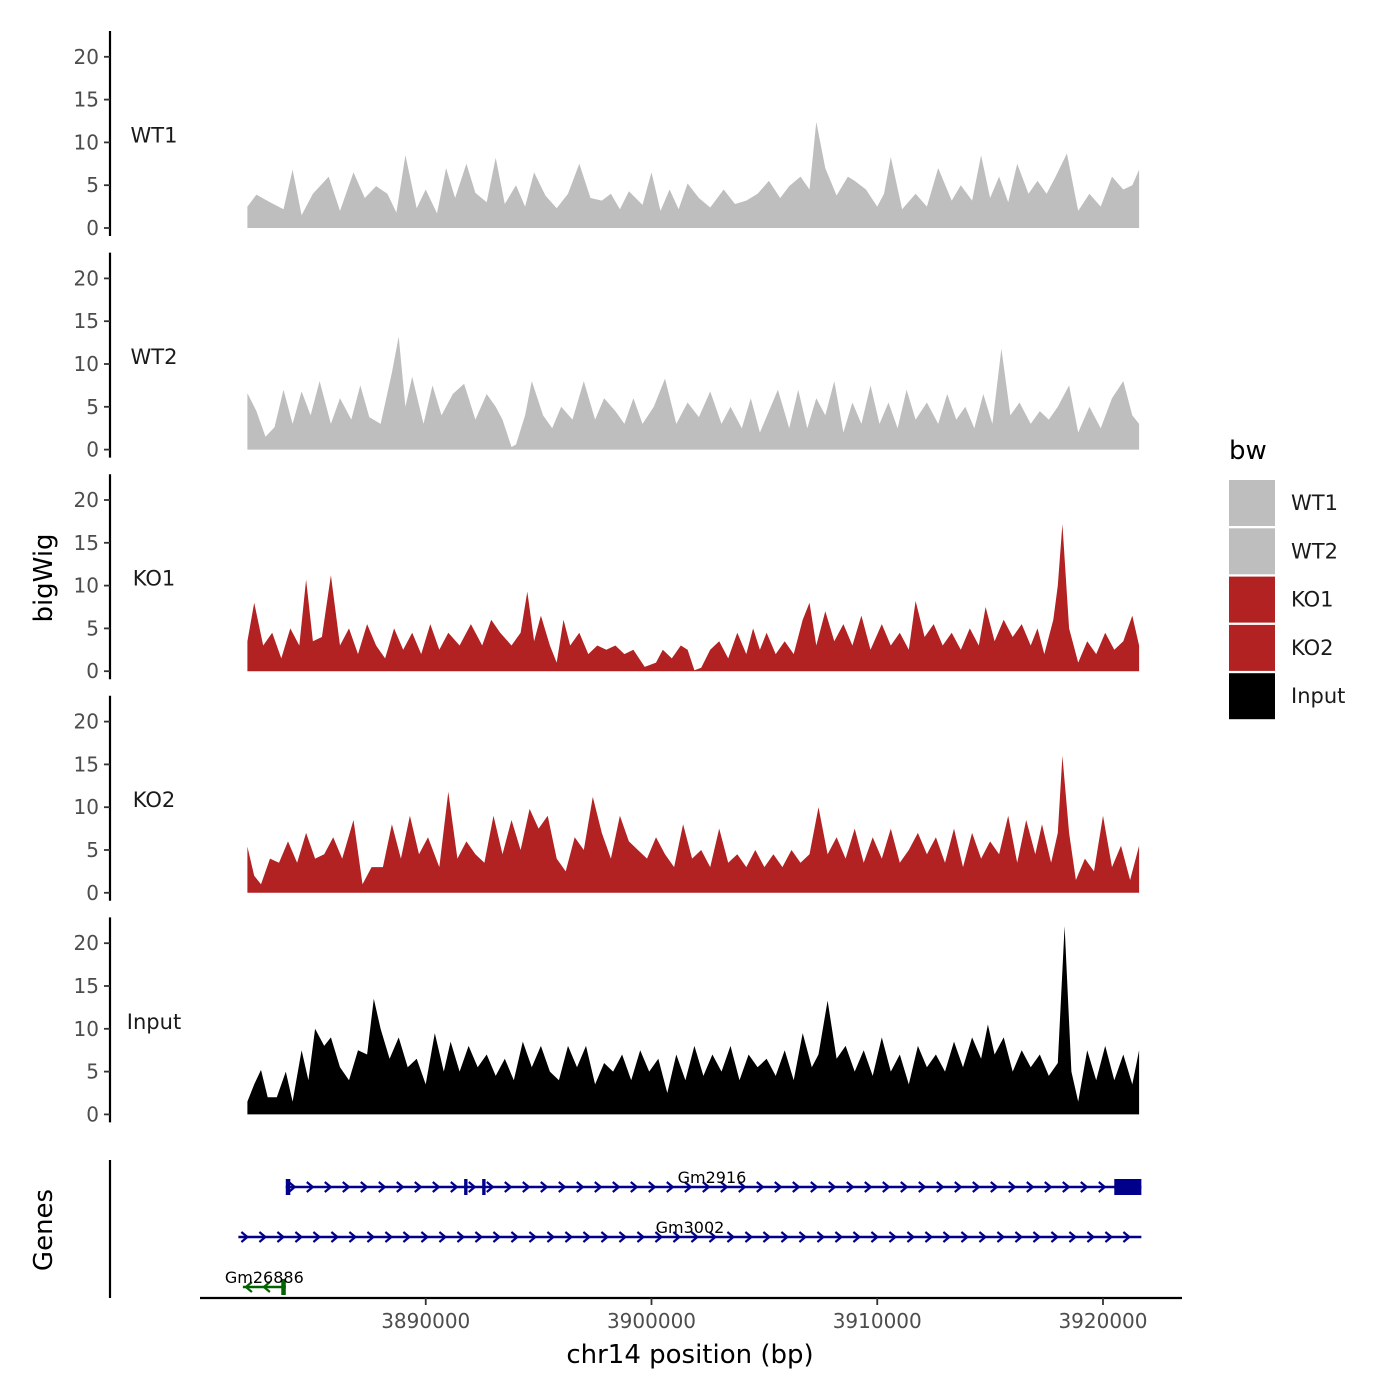 The image size is (1400, 1400). Describe the element at coordinates (92, 1072) in the screenshot. I see `y-tick-label: 5` at that location.